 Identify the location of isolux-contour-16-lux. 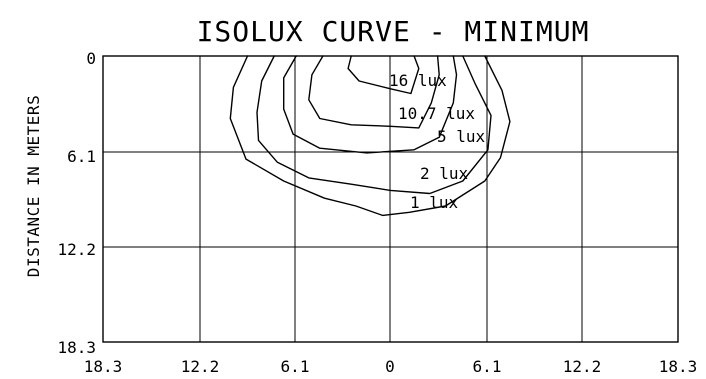
(383, 75).